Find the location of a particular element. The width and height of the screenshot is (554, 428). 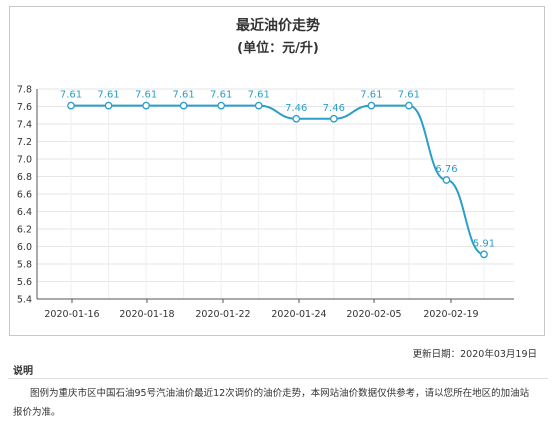

y-tick-label: 7.4 is located at coordinates (24, 125).